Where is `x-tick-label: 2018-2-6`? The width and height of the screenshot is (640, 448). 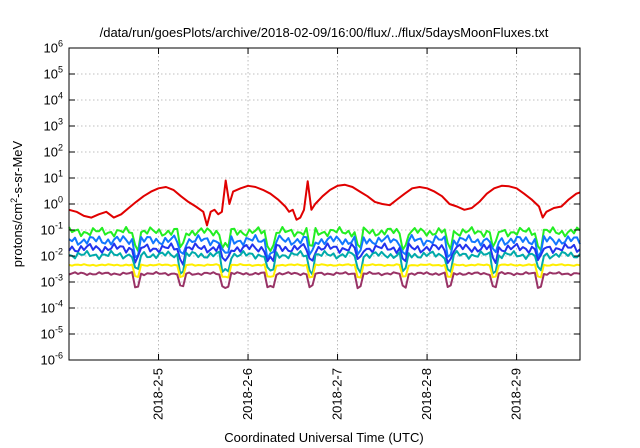 x-tick-label: 2018-2-6 is located at coordinates (247, 394).